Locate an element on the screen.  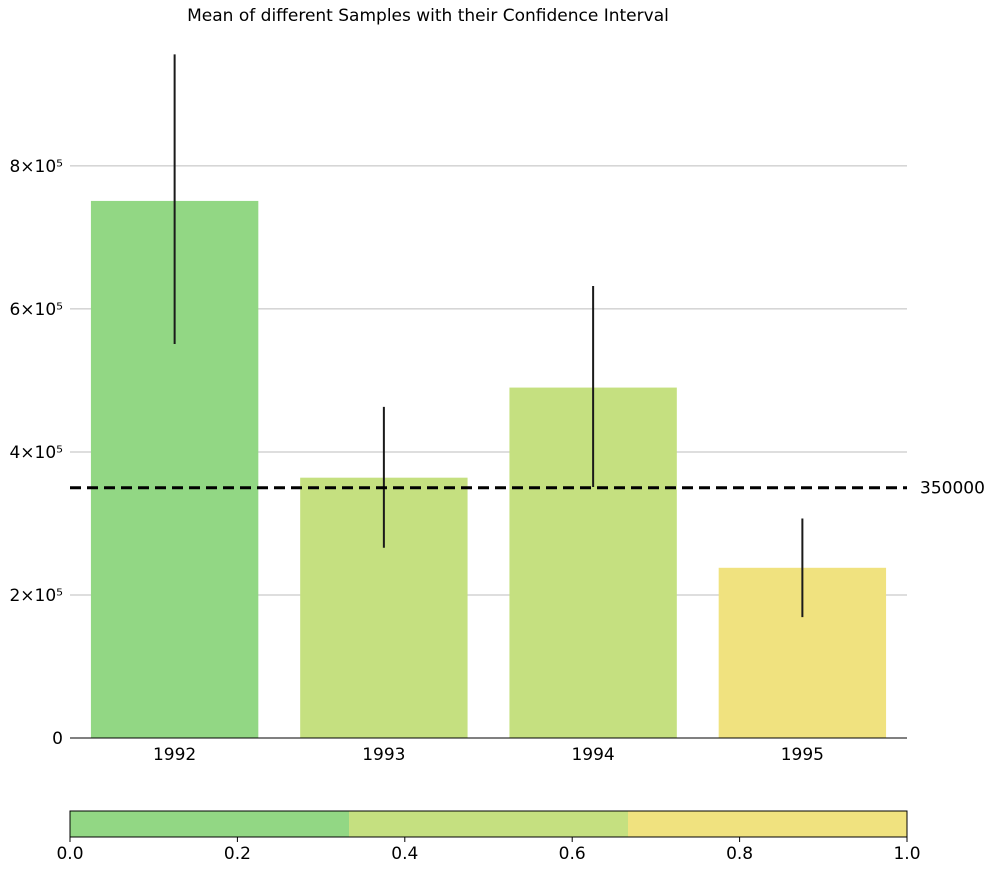
colorbar-tick-label: 1.0 is located at coordinates (906, 854).